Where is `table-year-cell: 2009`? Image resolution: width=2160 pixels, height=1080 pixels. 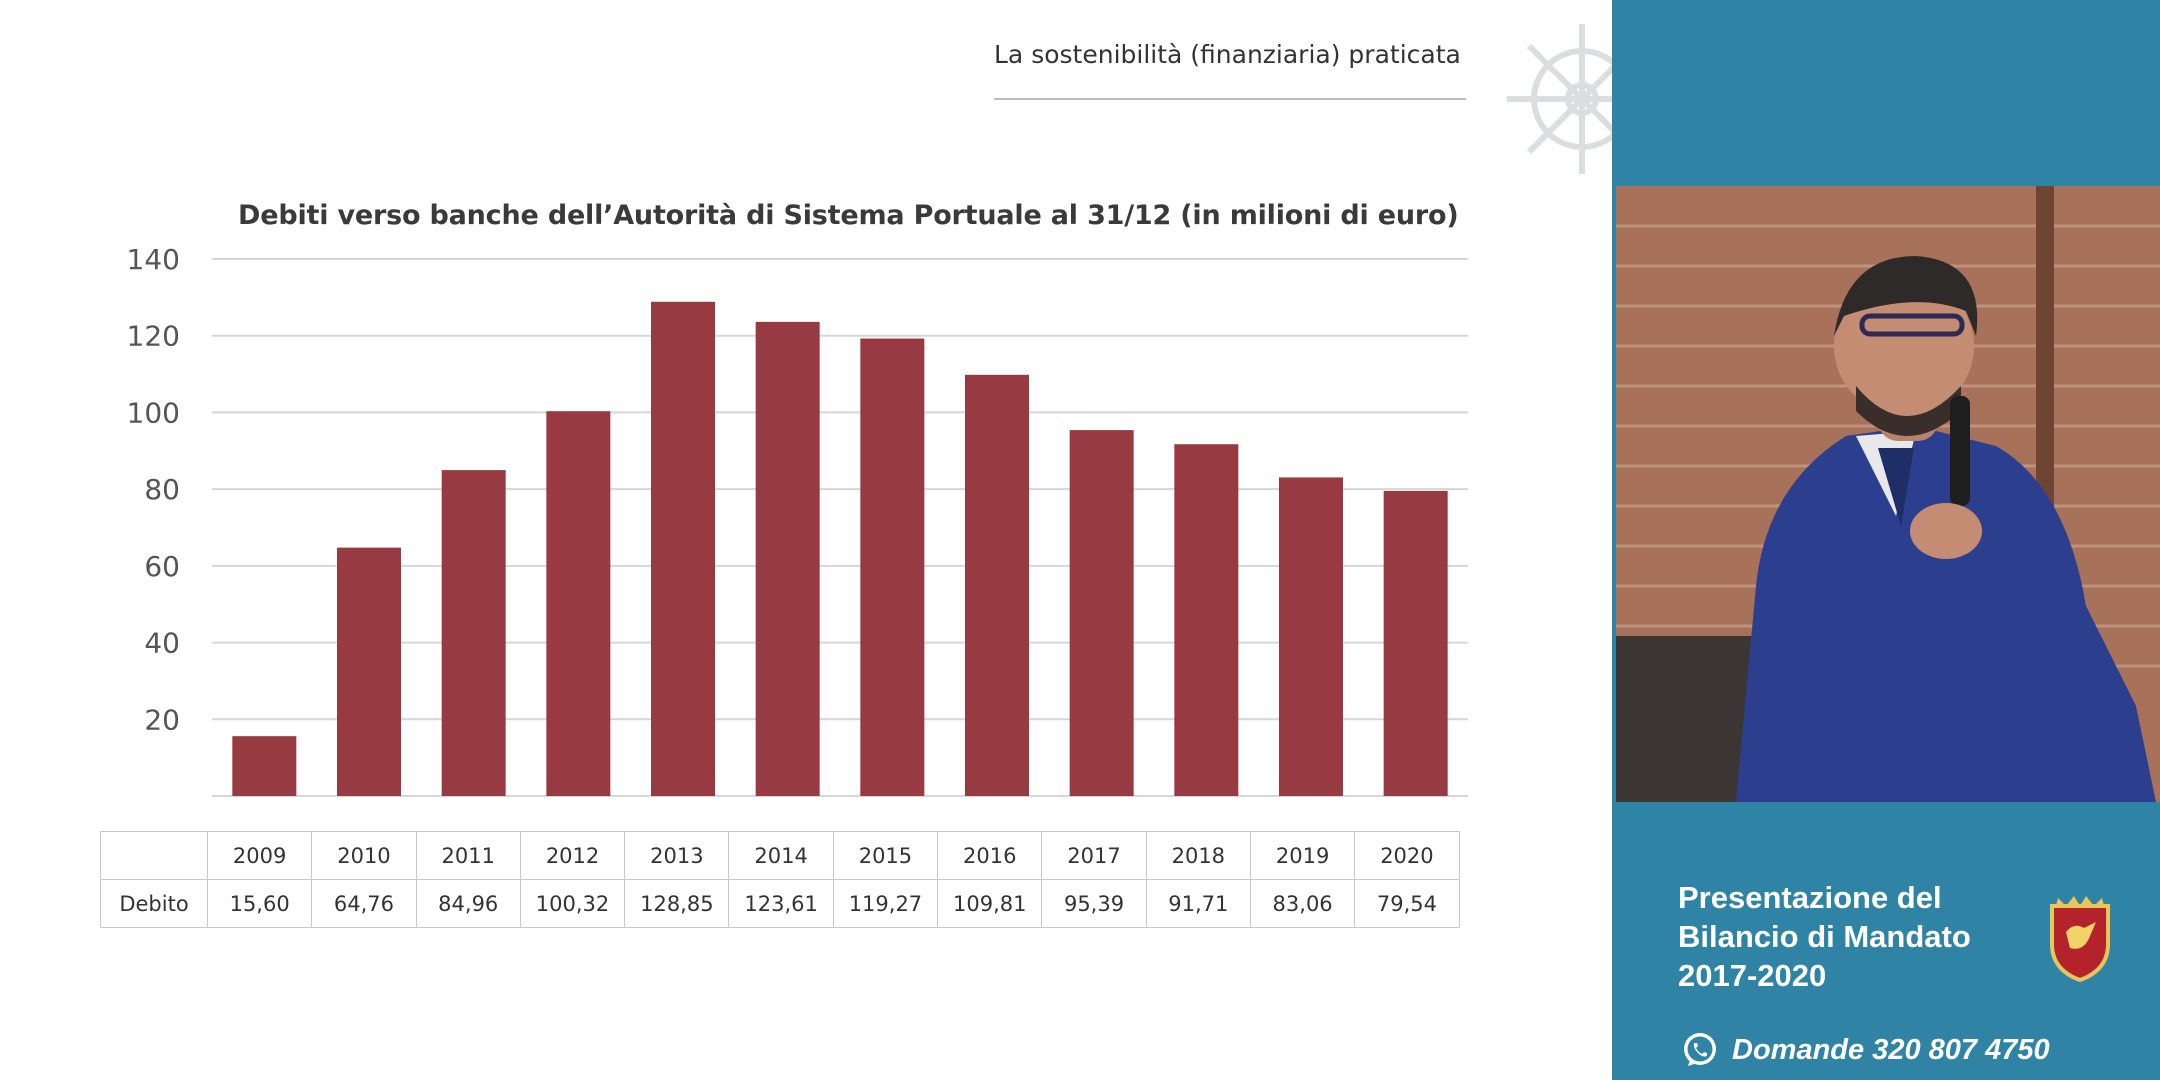 table-year-cell: 2009 is located at coordinates (259, 855).